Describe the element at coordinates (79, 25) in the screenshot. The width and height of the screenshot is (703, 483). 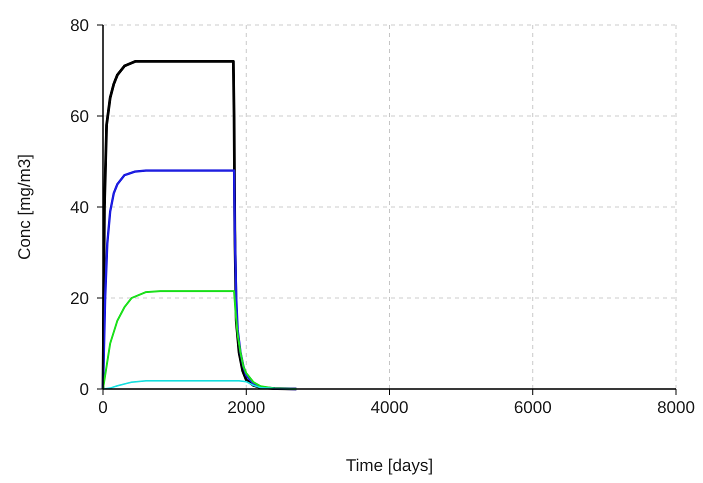
I see `y-tick-label: 80` at that location.